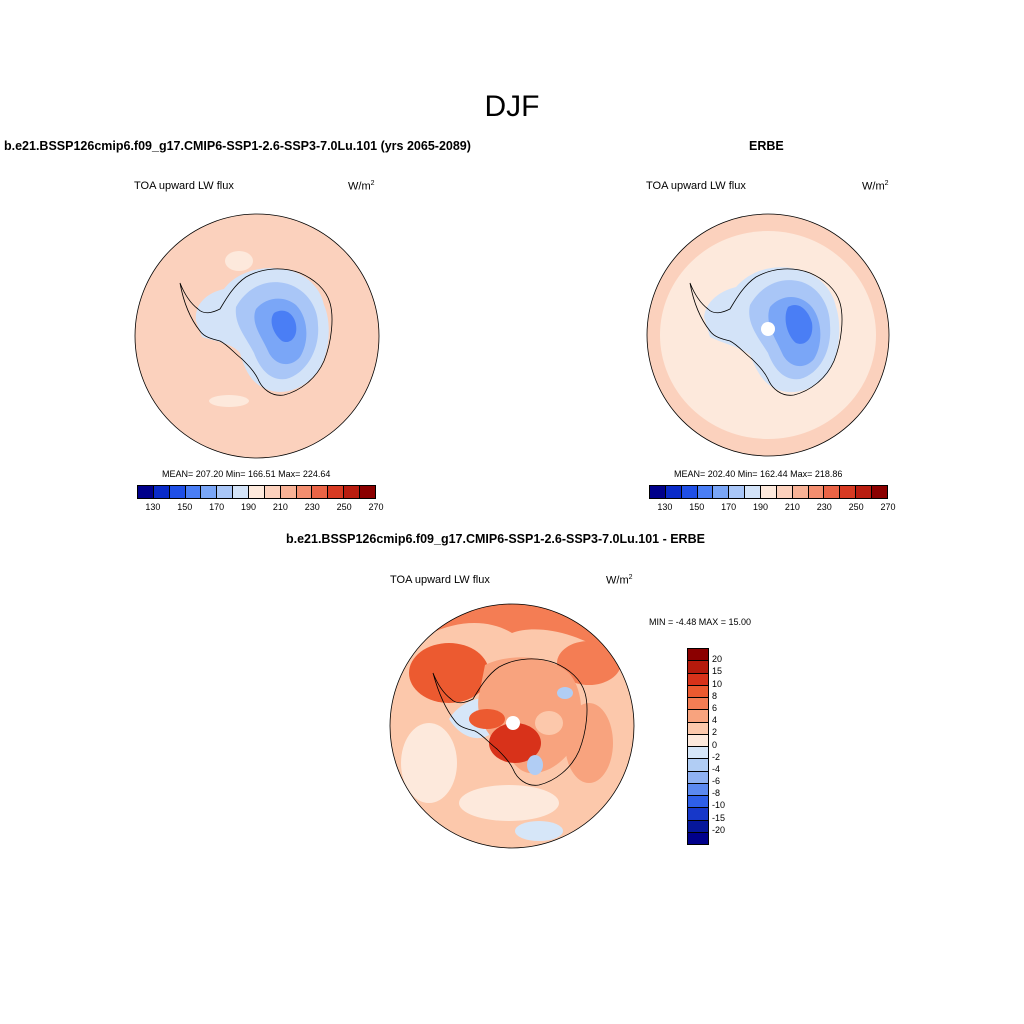  I want to click on colorbar-tick-label: 6, so click(715, 707).